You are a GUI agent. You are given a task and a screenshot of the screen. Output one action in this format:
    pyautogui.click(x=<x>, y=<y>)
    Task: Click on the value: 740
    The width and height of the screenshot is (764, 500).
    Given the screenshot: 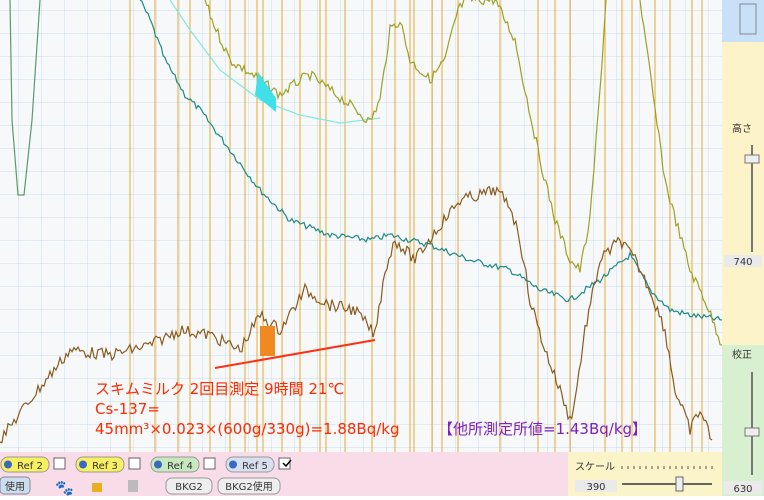 What is the action you would take?
    pyautogui.click(x=742, y=262)
    